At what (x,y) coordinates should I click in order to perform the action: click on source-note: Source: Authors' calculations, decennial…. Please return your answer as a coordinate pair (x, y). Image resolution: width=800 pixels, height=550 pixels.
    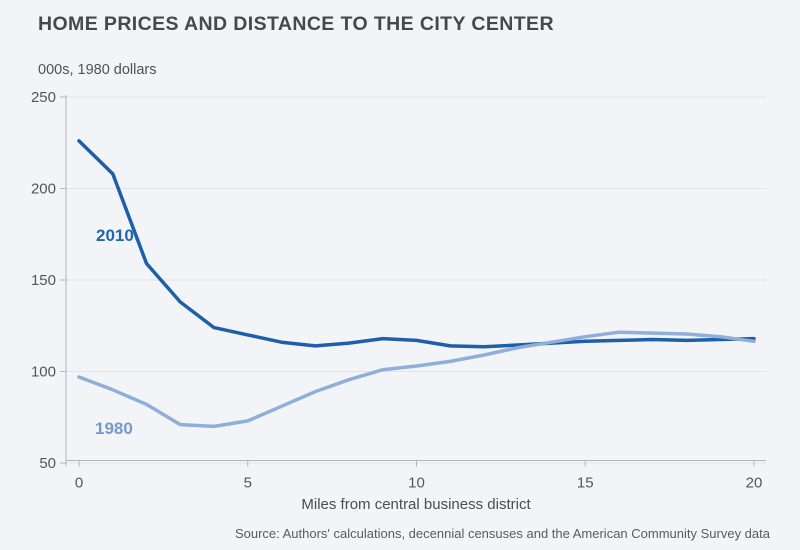
    Looking at the image, I should click on (502, 533).